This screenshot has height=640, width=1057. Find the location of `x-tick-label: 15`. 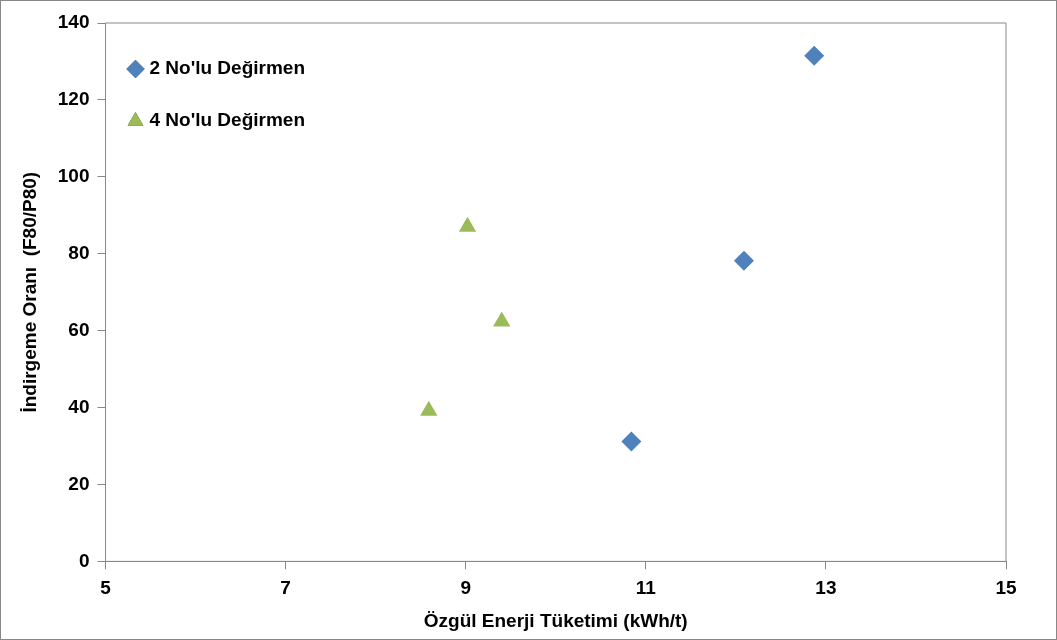

x-tick-label: 15 is located at coordinates (1006, 588).